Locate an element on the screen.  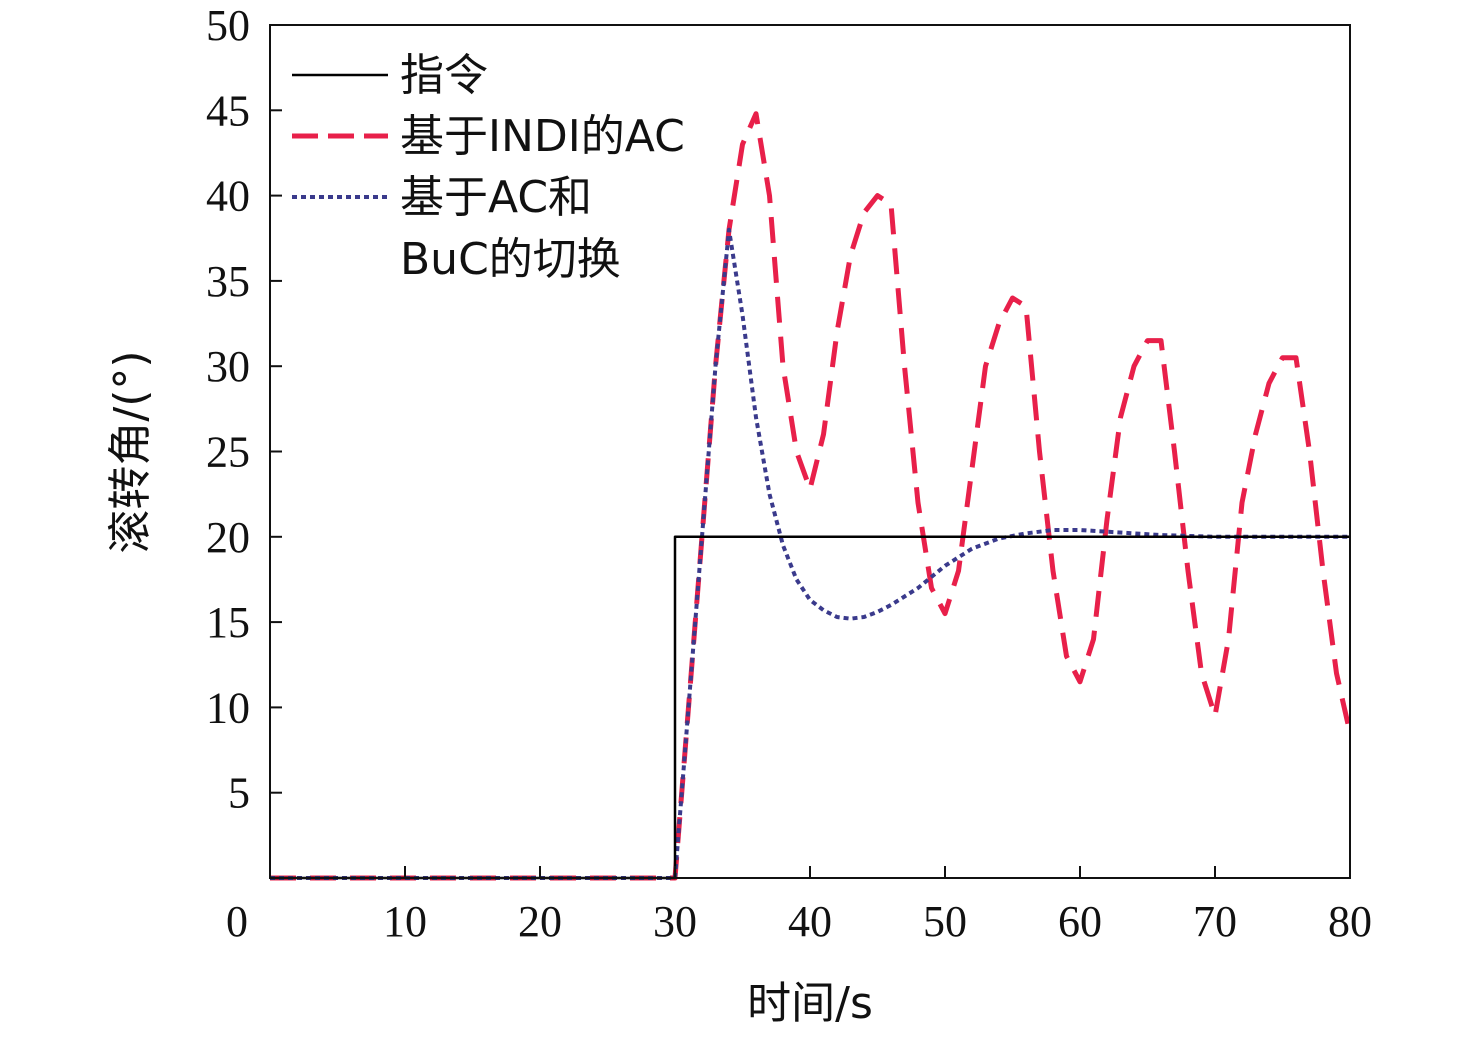
y-tick-label: 50 is located at coordinates (228, 25).